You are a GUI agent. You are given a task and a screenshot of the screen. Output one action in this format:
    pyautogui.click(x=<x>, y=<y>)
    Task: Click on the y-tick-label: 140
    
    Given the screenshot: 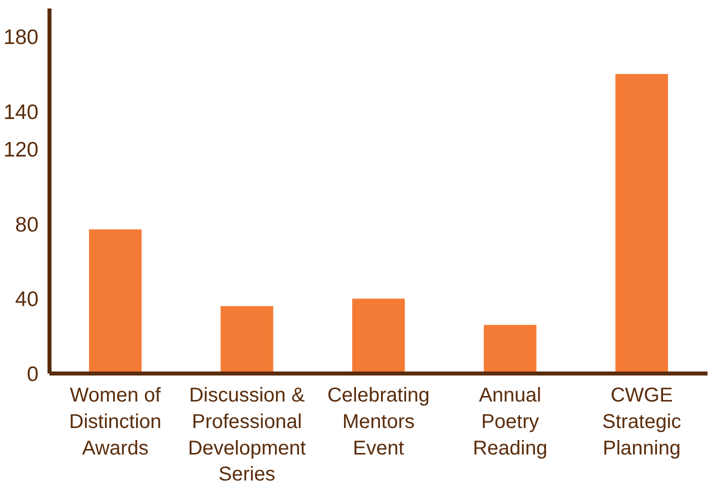 What is the action you would take?
    pyautogui.click(x=21, y=112)
    